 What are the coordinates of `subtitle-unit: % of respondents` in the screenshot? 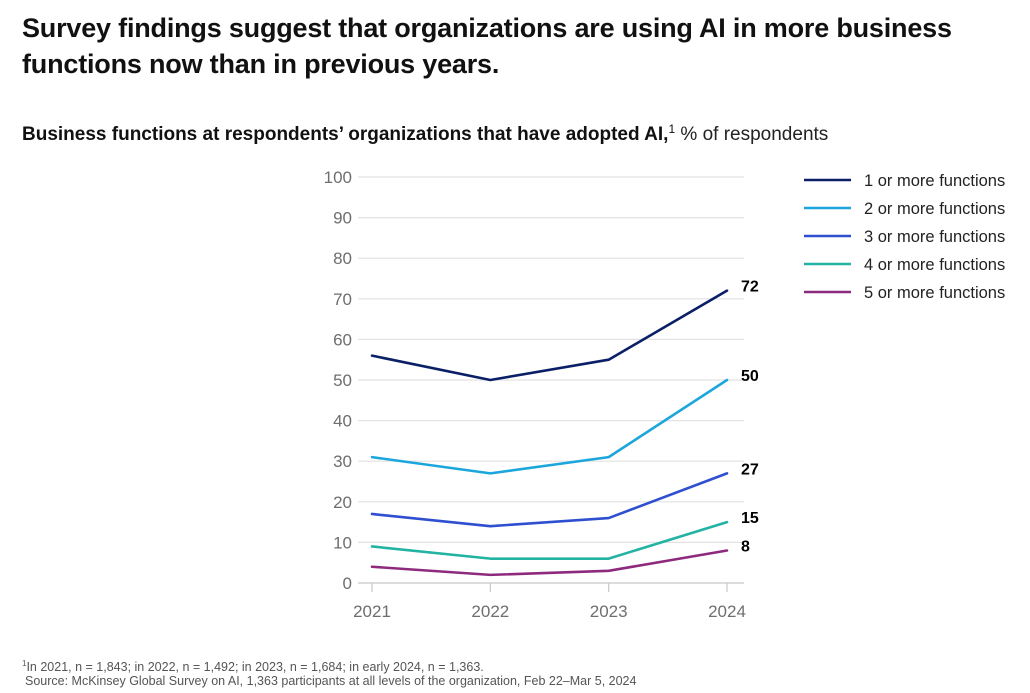 It's located at (752, 134).